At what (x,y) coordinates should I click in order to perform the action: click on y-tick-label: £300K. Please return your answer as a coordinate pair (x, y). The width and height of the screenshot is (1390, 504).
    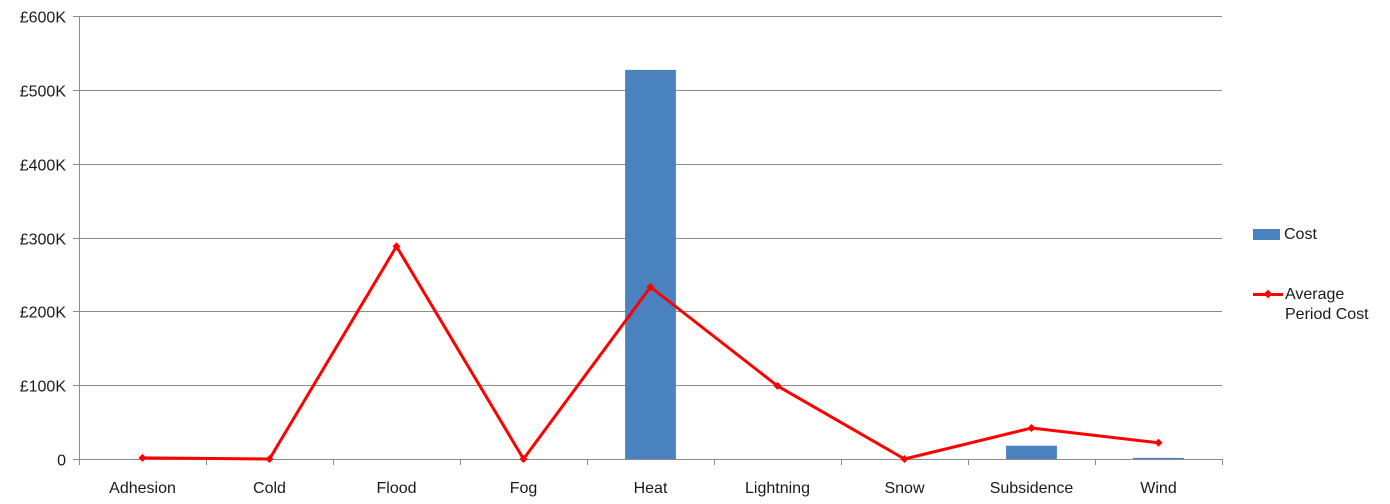
    Looking at the image, I should click on (43, 240).